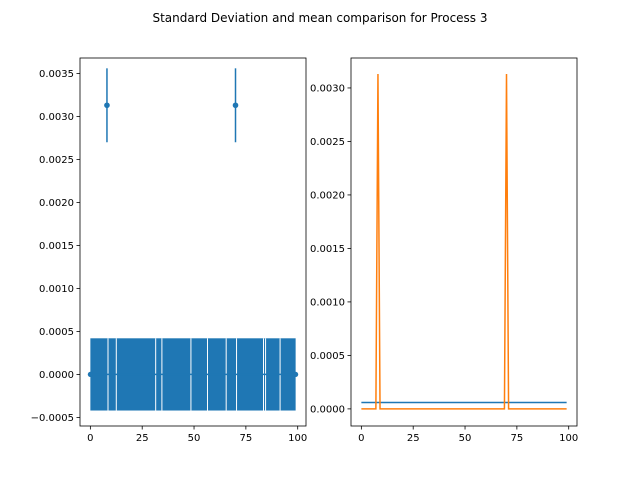  I want to click on right-x-ticks: 0 25 50 75 100, so click(468, 435).